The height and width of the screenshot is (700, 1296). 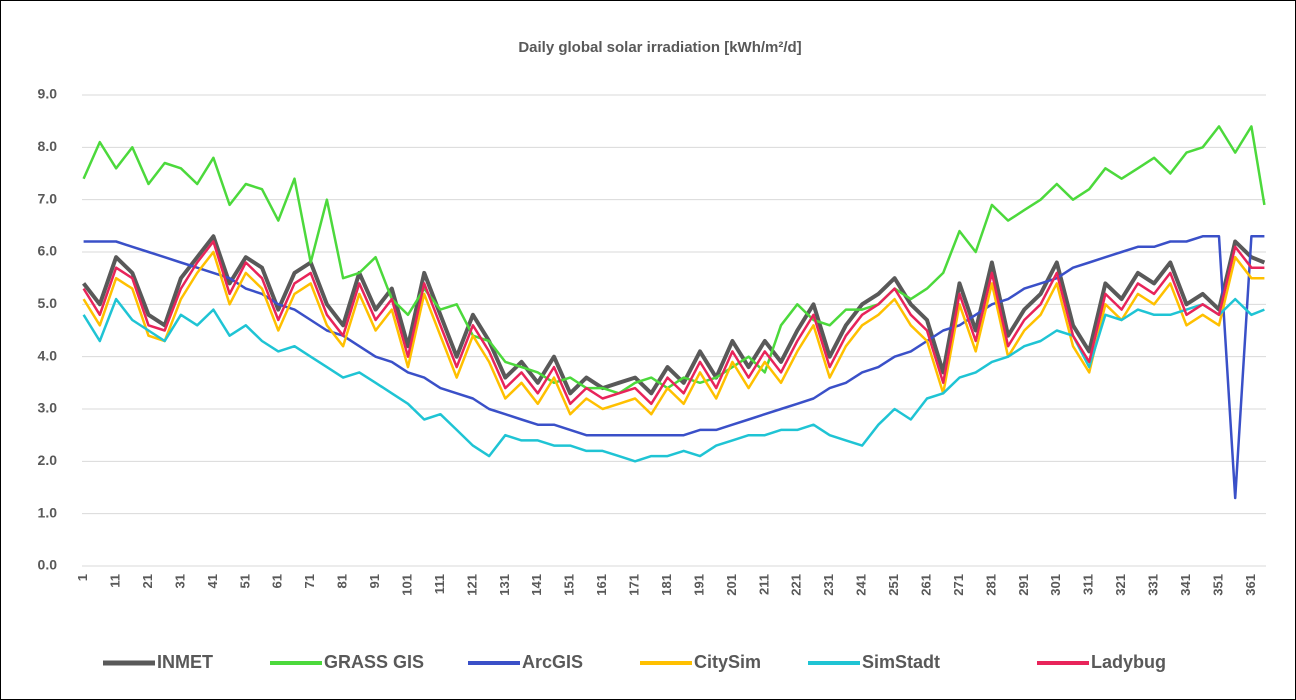 I want to click on legend-label: INMET, so click(x=185, y=662).